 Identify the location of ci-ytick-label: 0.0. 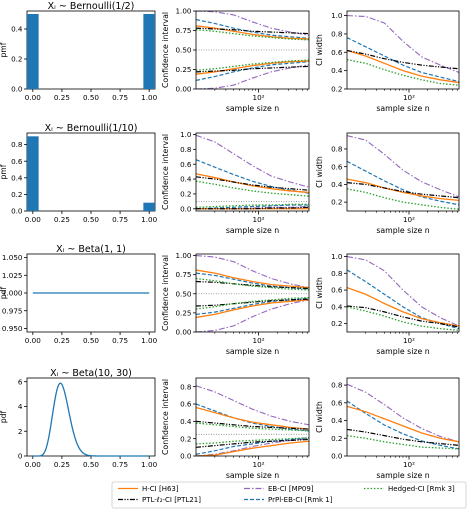
(186, 456).